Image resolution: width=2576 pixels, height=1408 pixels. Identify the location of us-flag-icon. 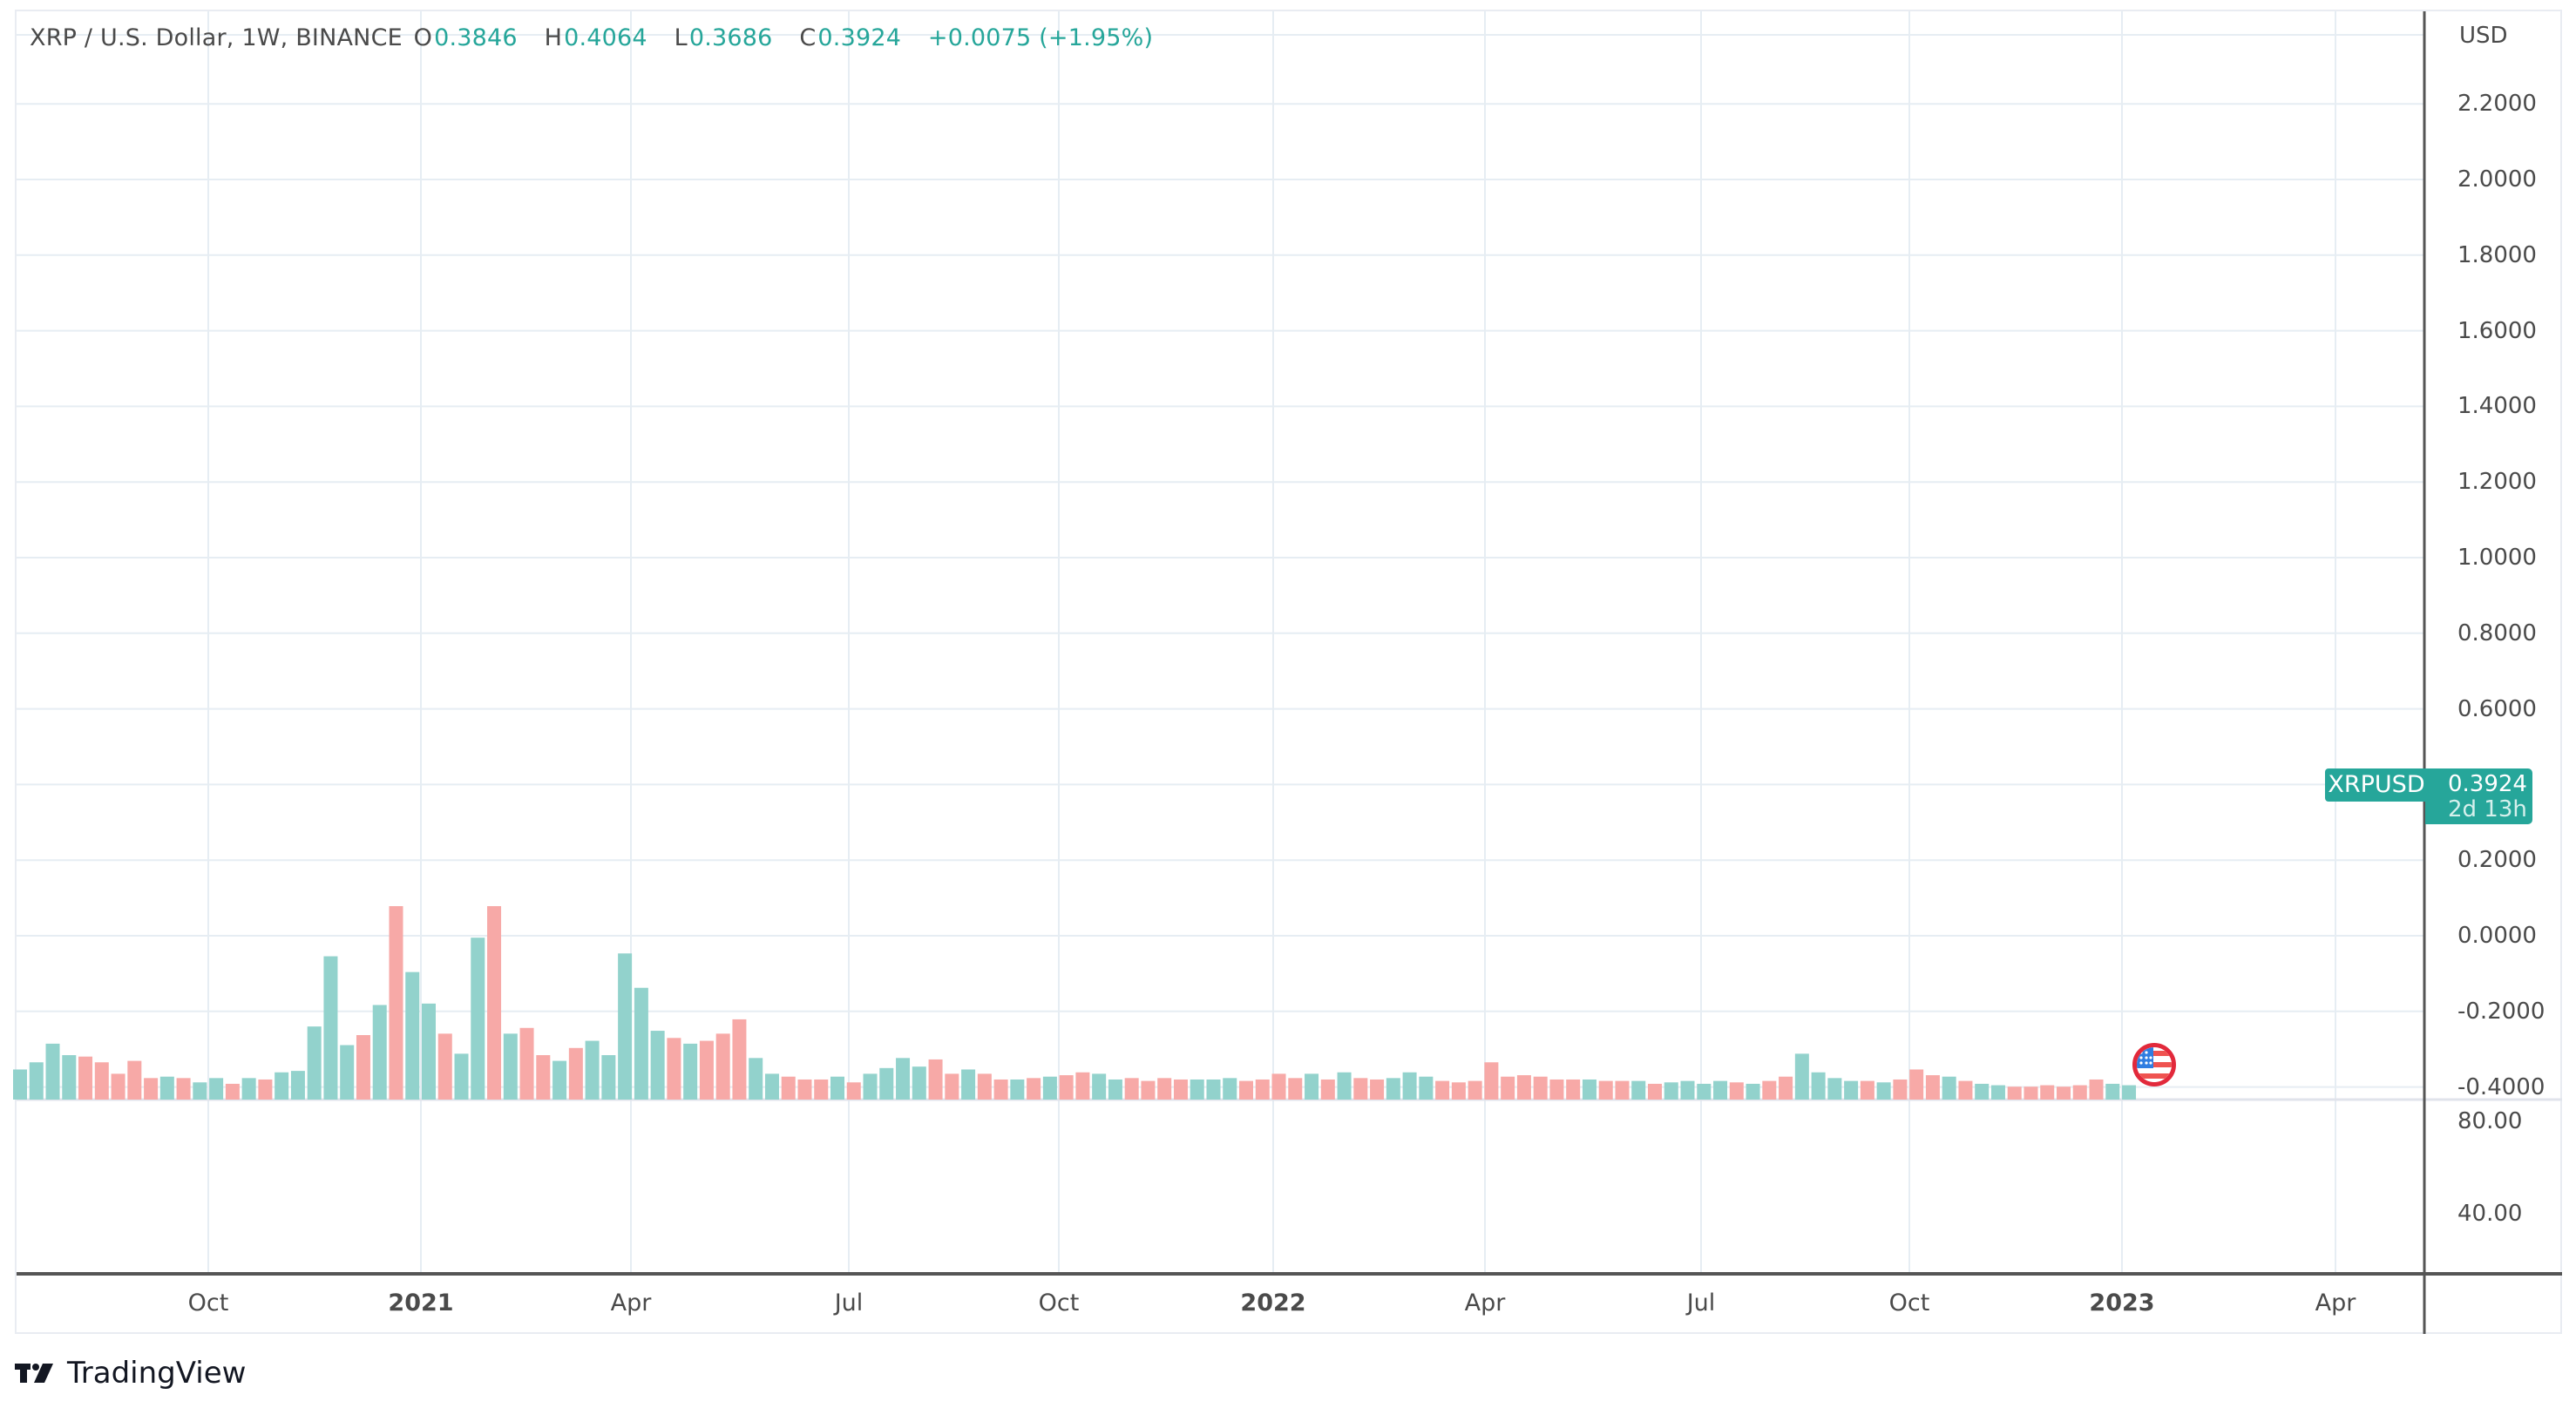
(2154, 1064).